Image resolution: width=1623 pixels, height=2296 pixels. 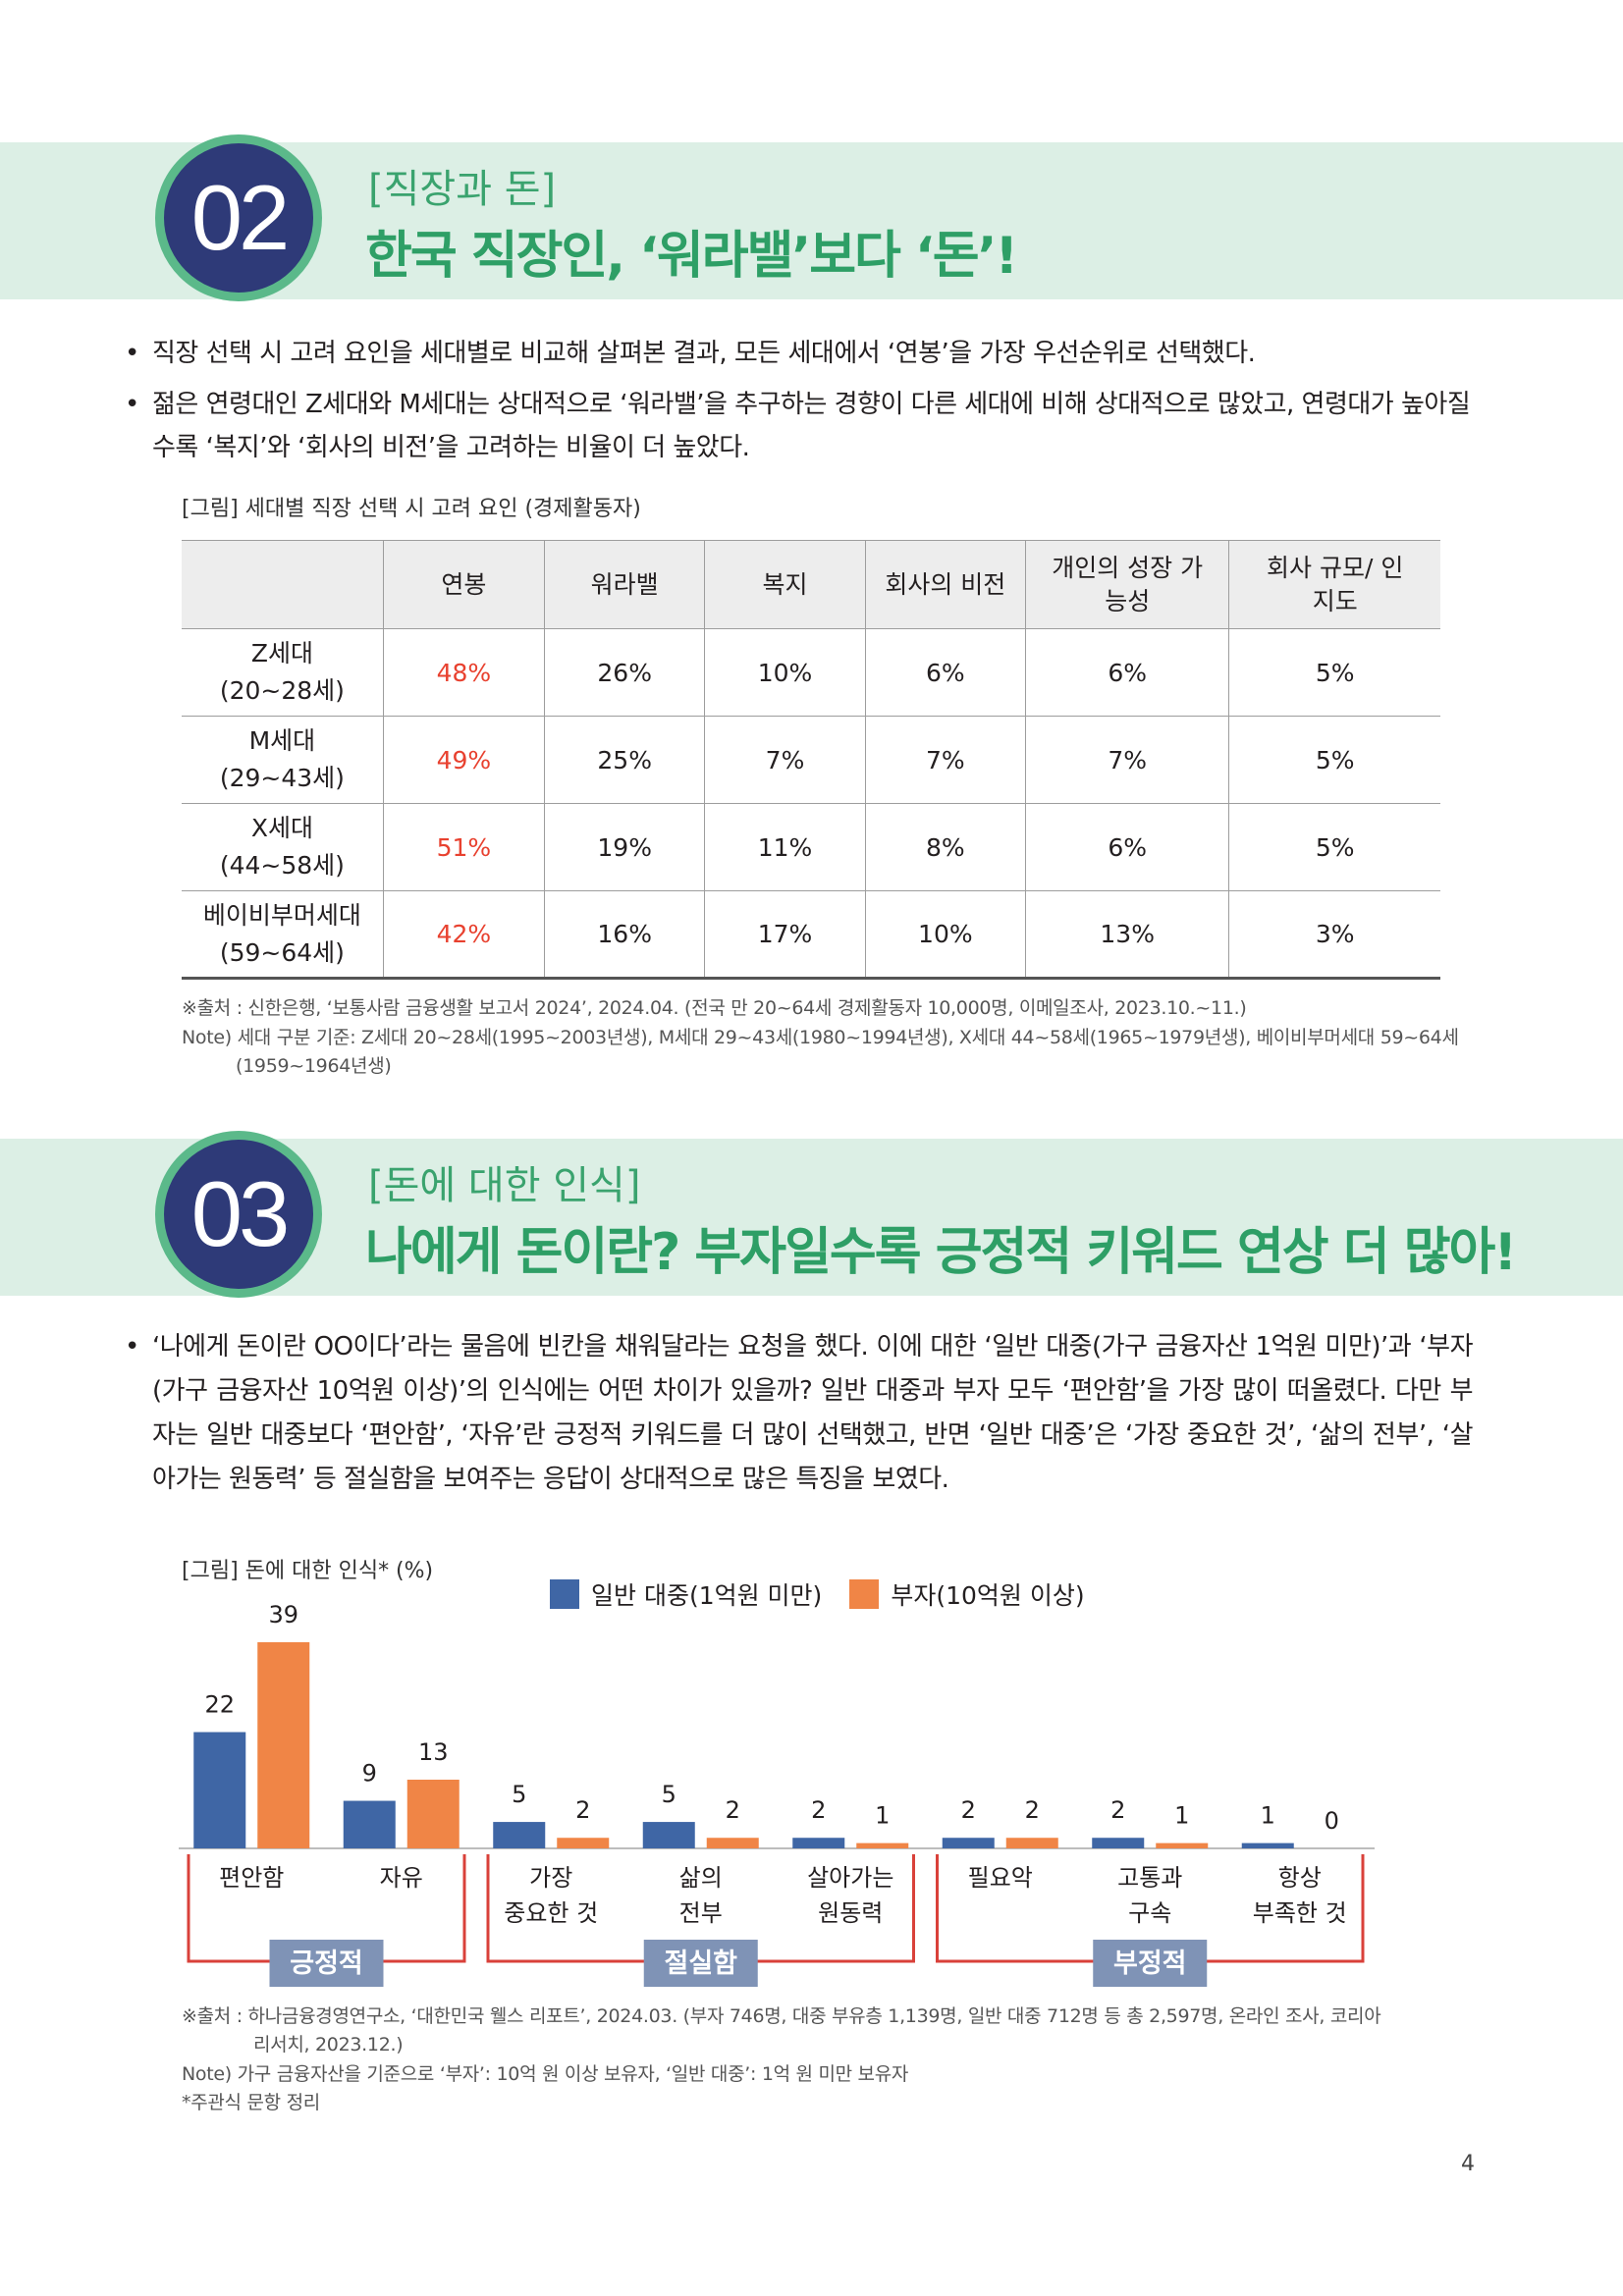 What do you see at coordinates (624, 847) in the screenshot?
I see `value-cell: 19%` at bounding box center [624, 847].